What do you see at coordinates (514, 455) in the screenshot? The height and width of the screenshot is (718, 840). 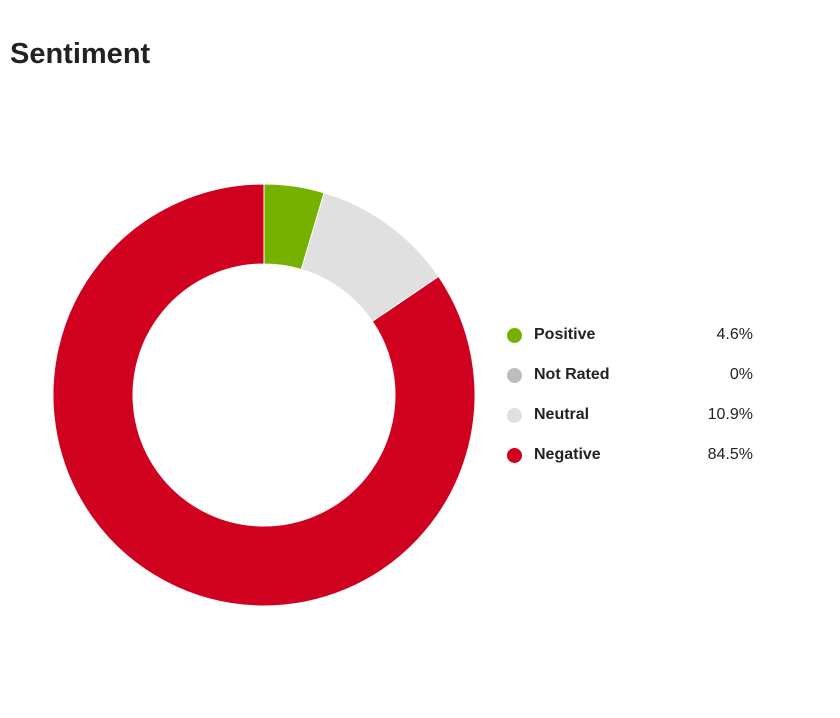 I see `legend-marker-negative` at bounding box center [514, 455].